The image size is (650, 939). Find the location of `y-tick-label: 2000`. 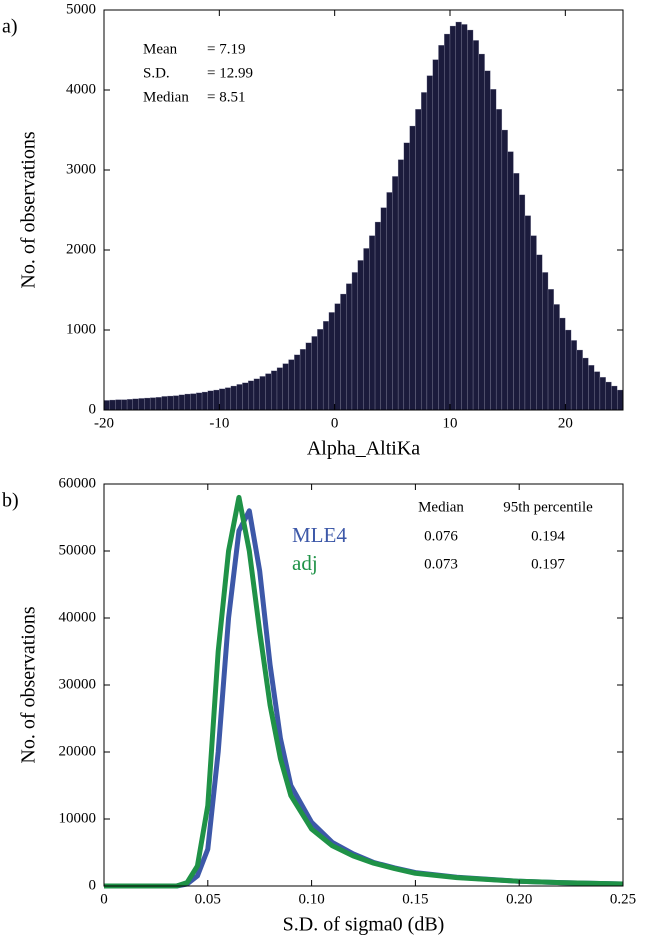

y-tick-label: 2000 is located at coordinates (81, 249).